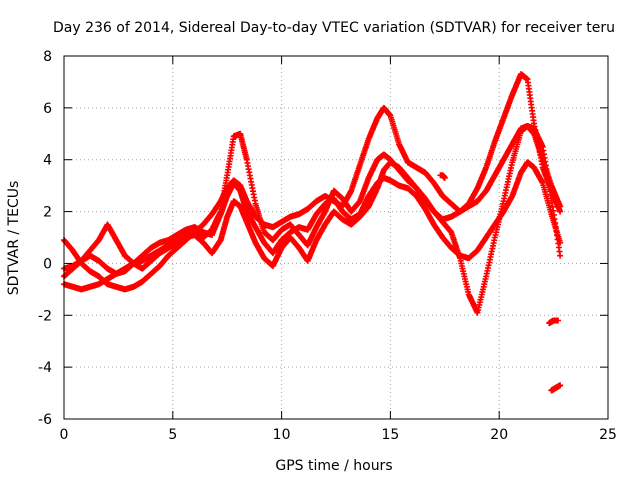  Describe the element at coordinates (172, 435) in the screenshot. I see `x-tick-label: 5` at that location.